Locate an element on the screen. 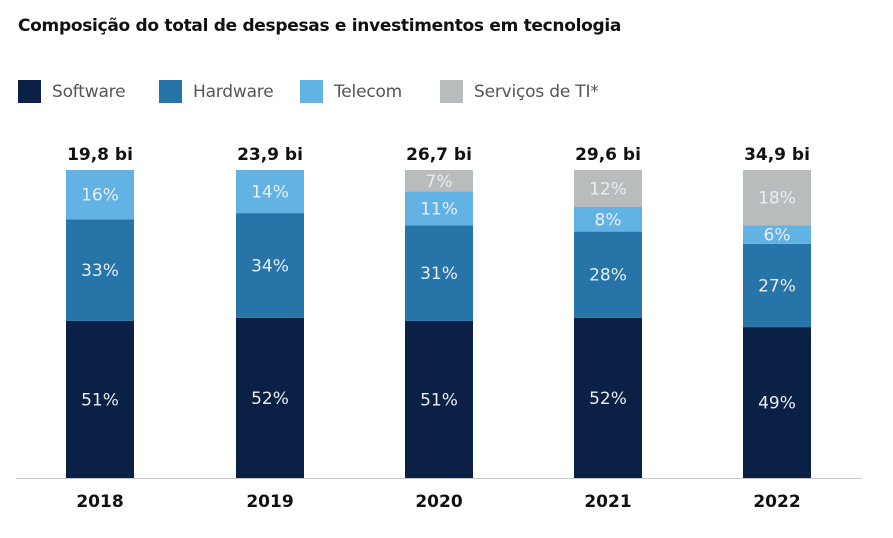 Image resolution: width=893 pixels, height=538 pixels. data-label: 27% is located at coordinates (777, 287).